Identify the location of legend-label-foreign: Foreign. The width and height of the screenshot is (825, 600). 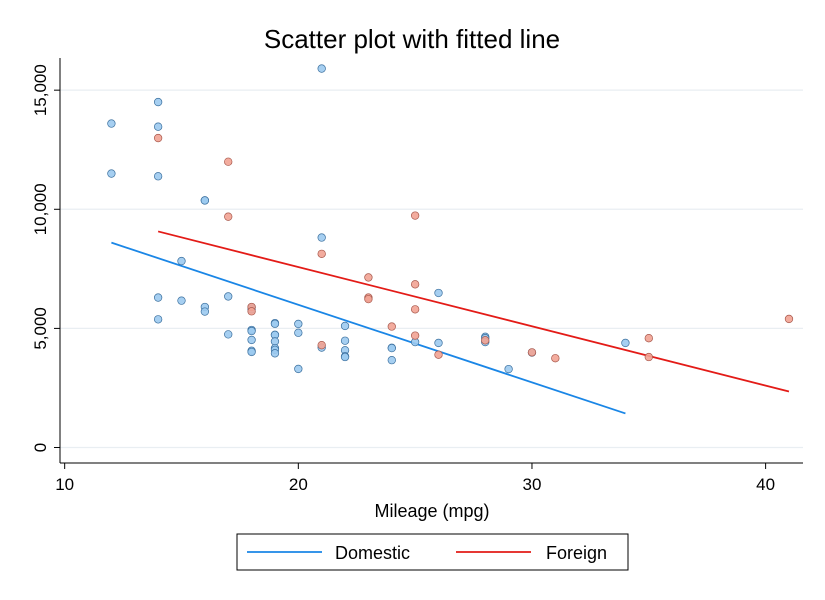
(576, 553).